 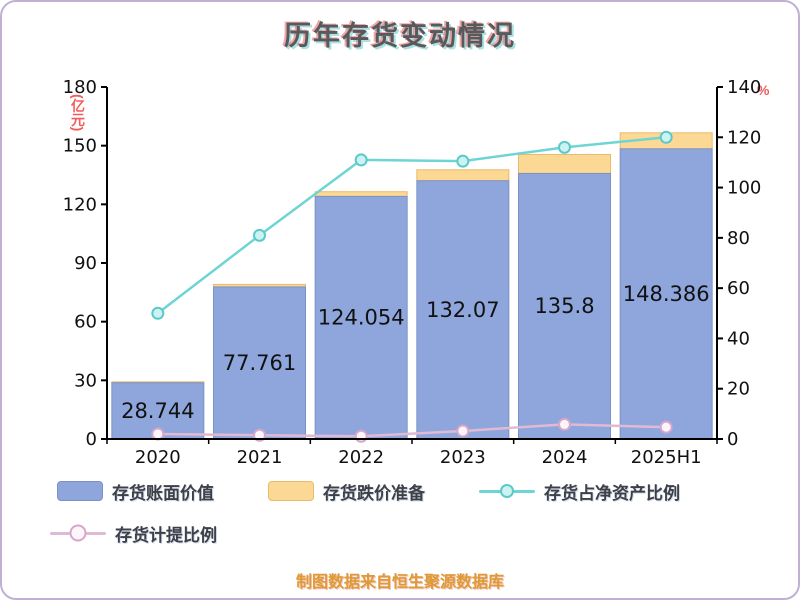 I want to click on legend: 存货账面价值 存货跌价准备 存货占净资产比例 存货计提比例, so click(x=400, y=512).